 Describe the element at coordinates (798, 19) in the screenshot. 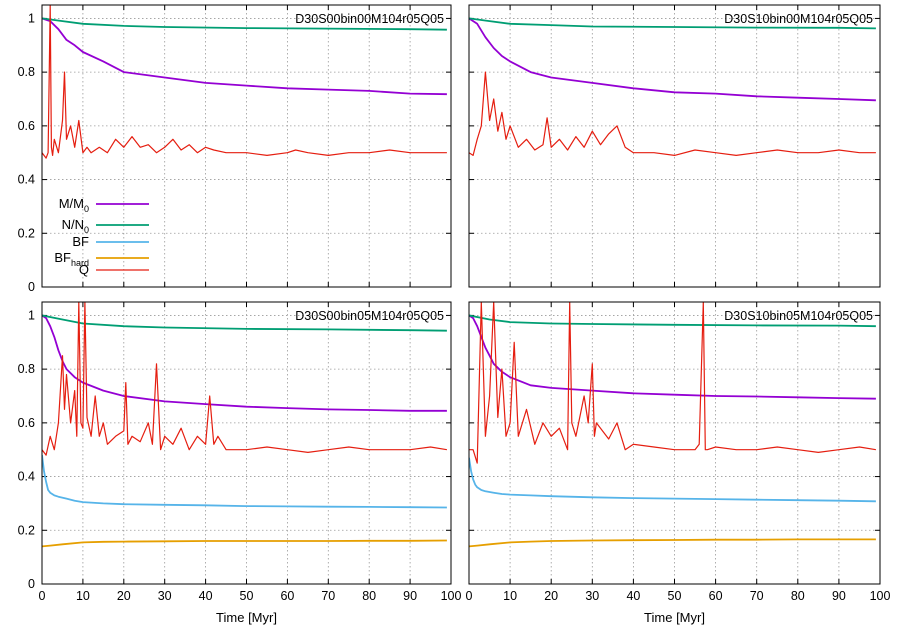

I see `panel-title: D30S10bin00M104r05Q05` at that location.